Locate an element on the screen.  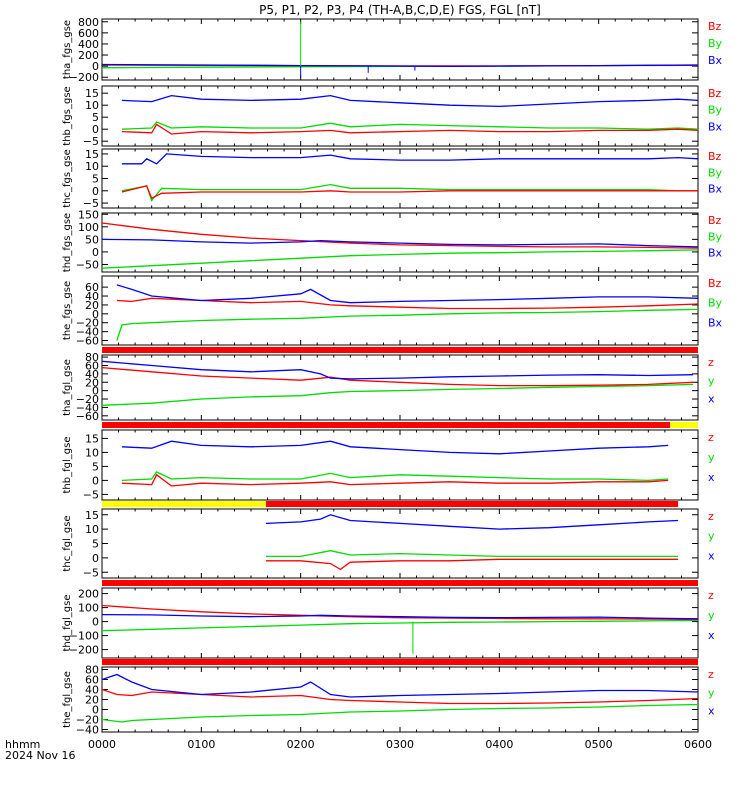
y-tick-label: 60 is located at coordinates (92, 680).